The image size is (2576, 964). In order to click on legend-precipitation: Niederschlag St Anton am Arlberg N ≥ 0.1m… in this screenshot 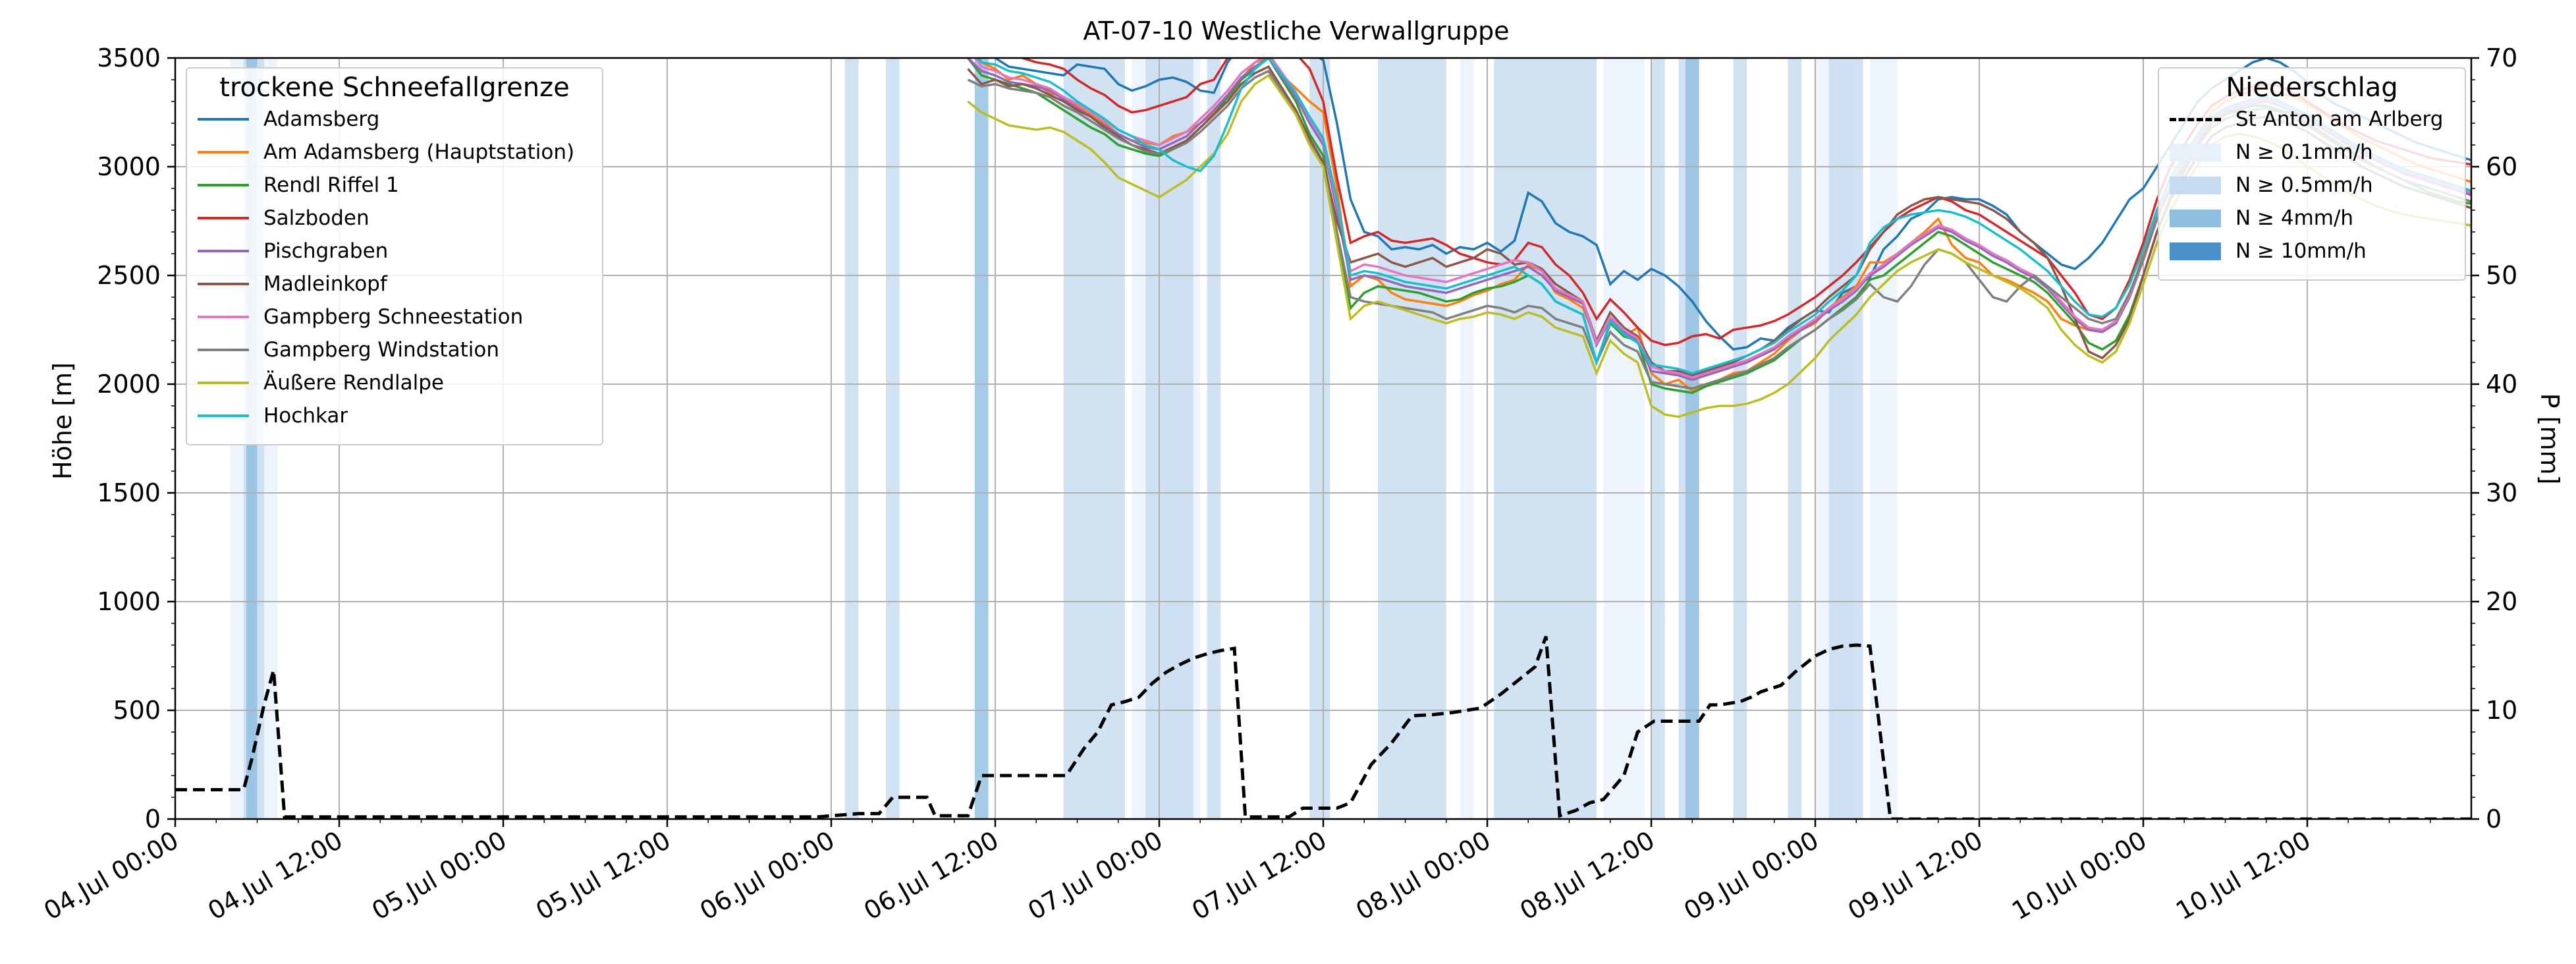, I will do `click(2312, 174)`.